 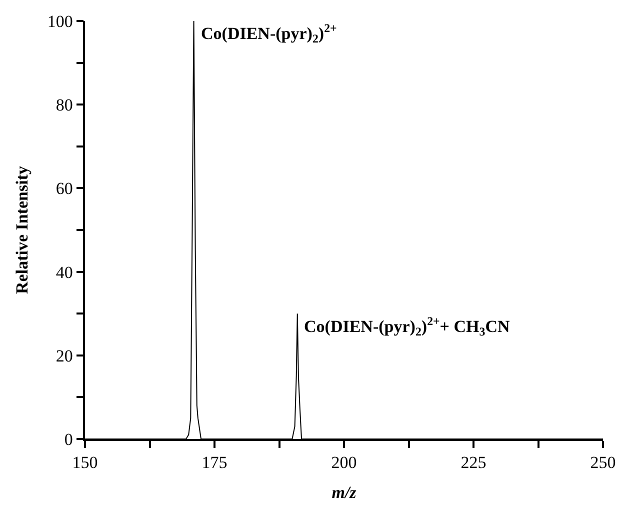 What do you see at coordinates (215, 462) in the screenshot?
I see `x-tick-label: 175` at bounding box center [215, 462].